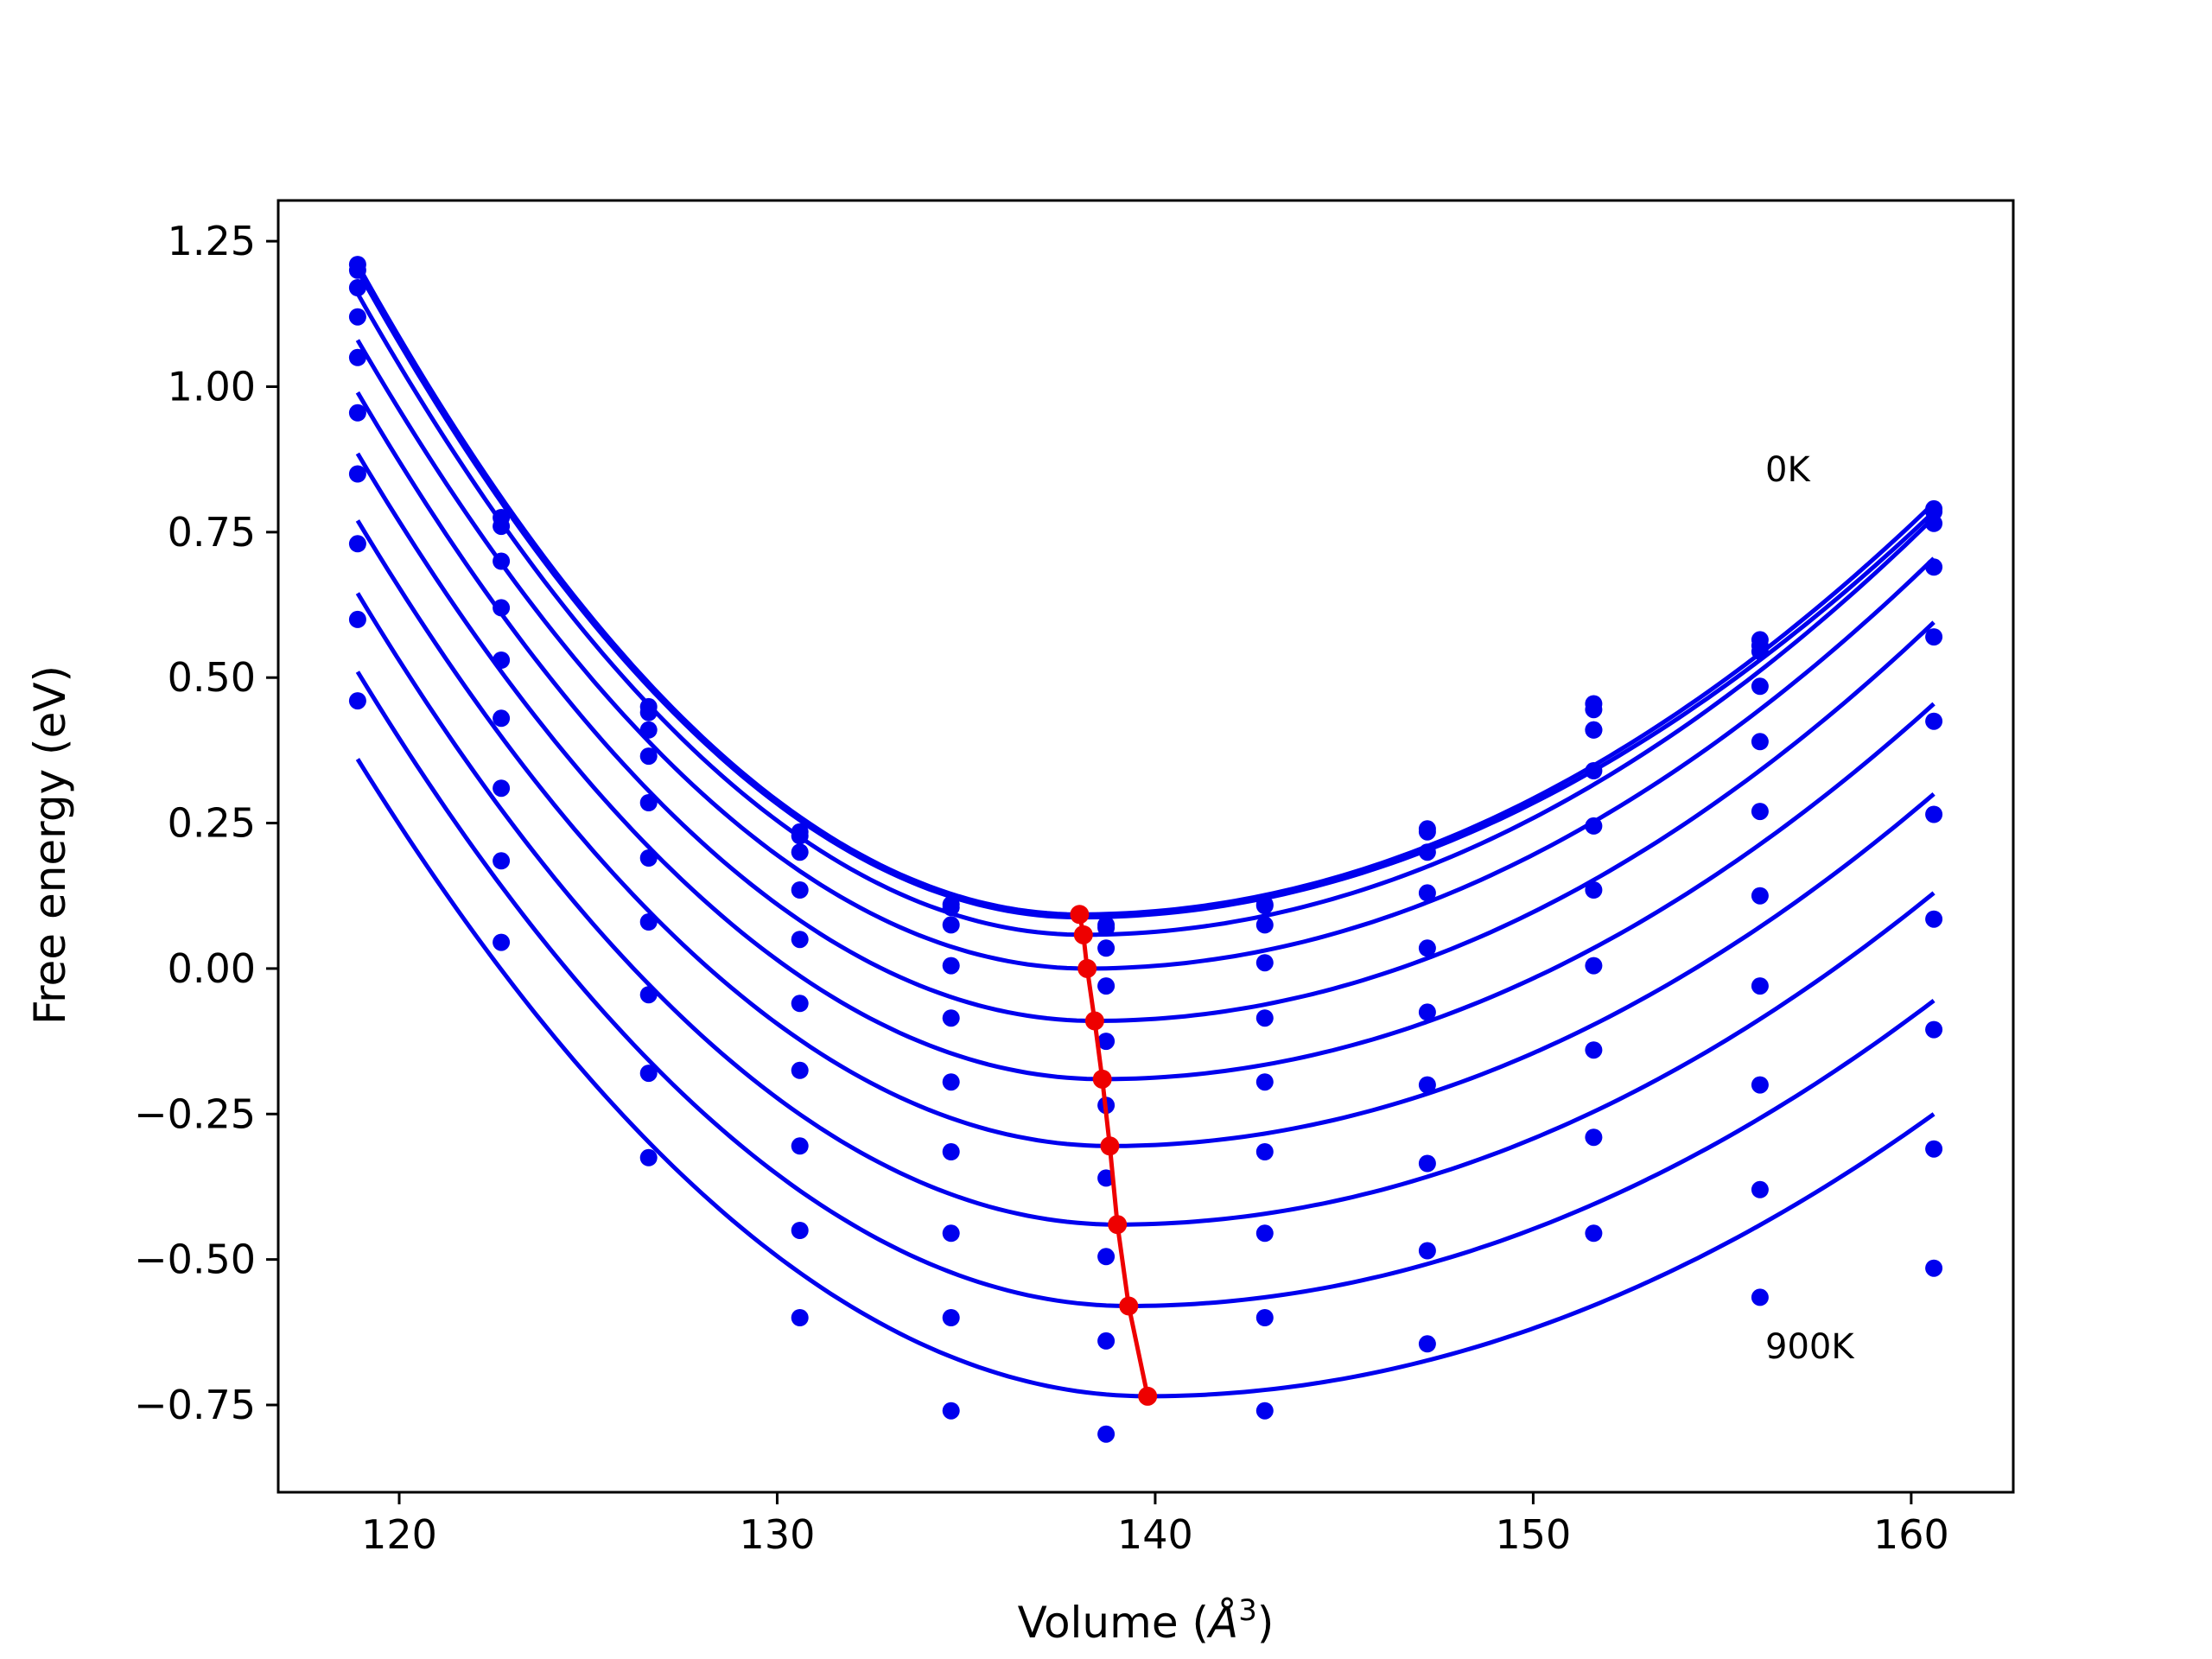 Image resolution: width=2212 pixels, height=1659 pixels. What do you see at coordinates (212, 968) in the screenshot?
I see `y-tick-label: 0.00` at bounding box center [212, 968].